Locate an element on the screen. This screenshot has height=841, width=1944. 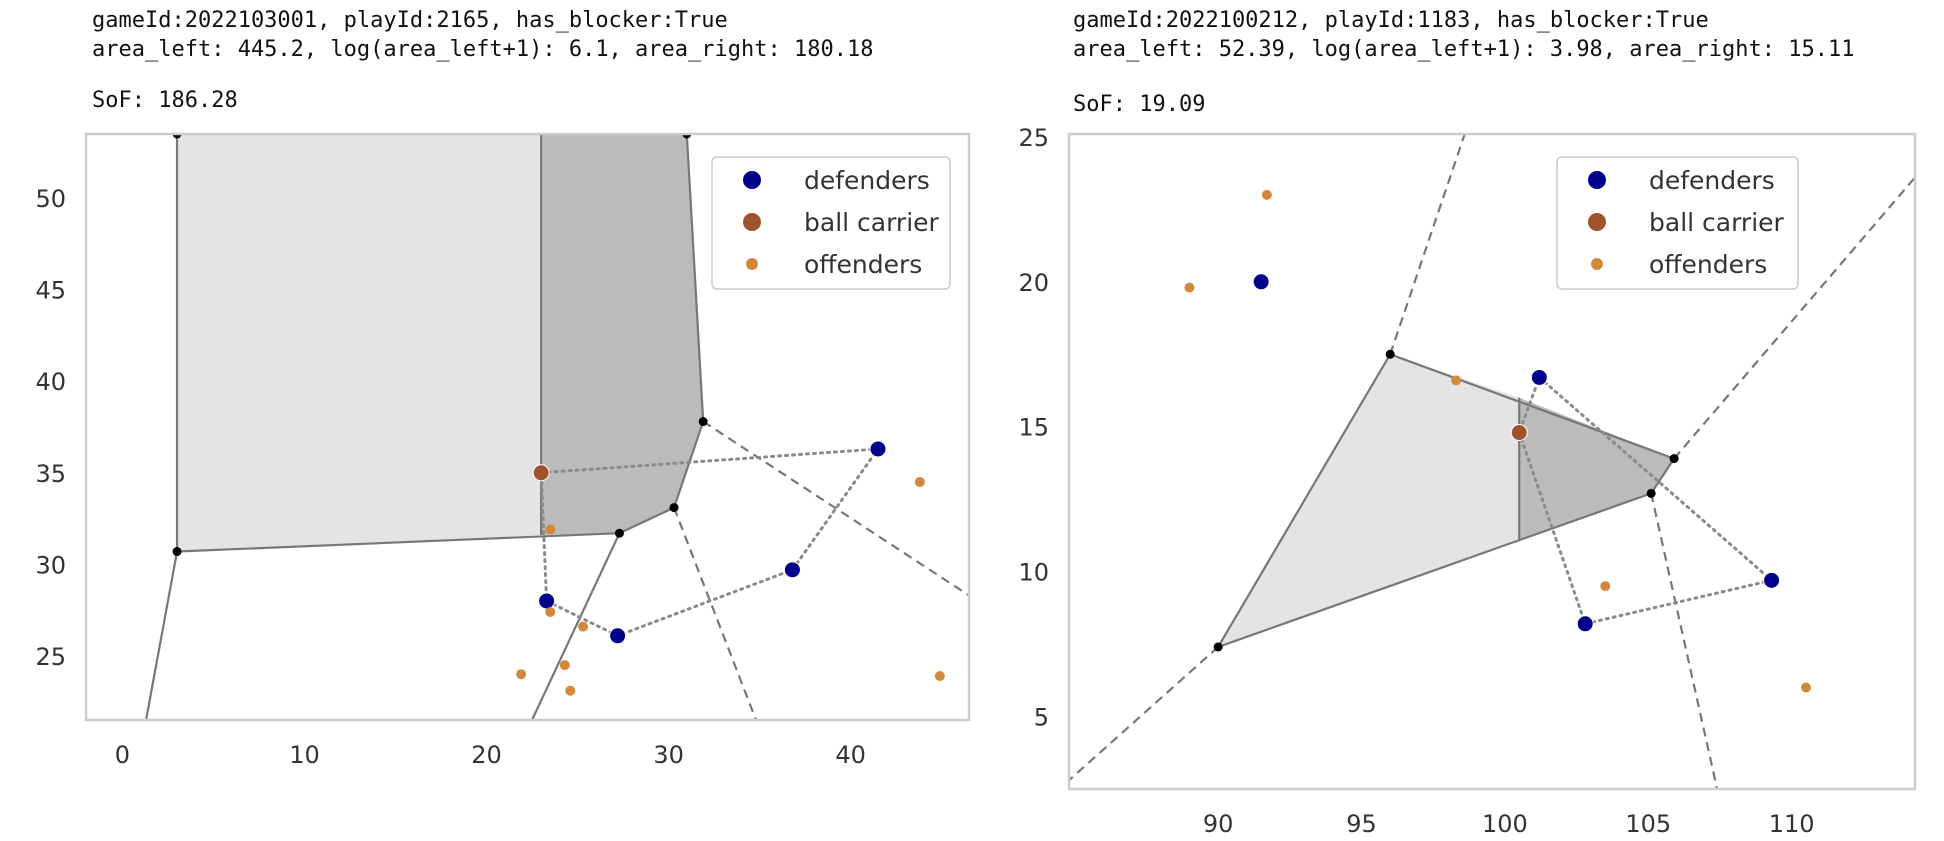
legend-label-offenders: offenders is located at coordinates (863, 264).